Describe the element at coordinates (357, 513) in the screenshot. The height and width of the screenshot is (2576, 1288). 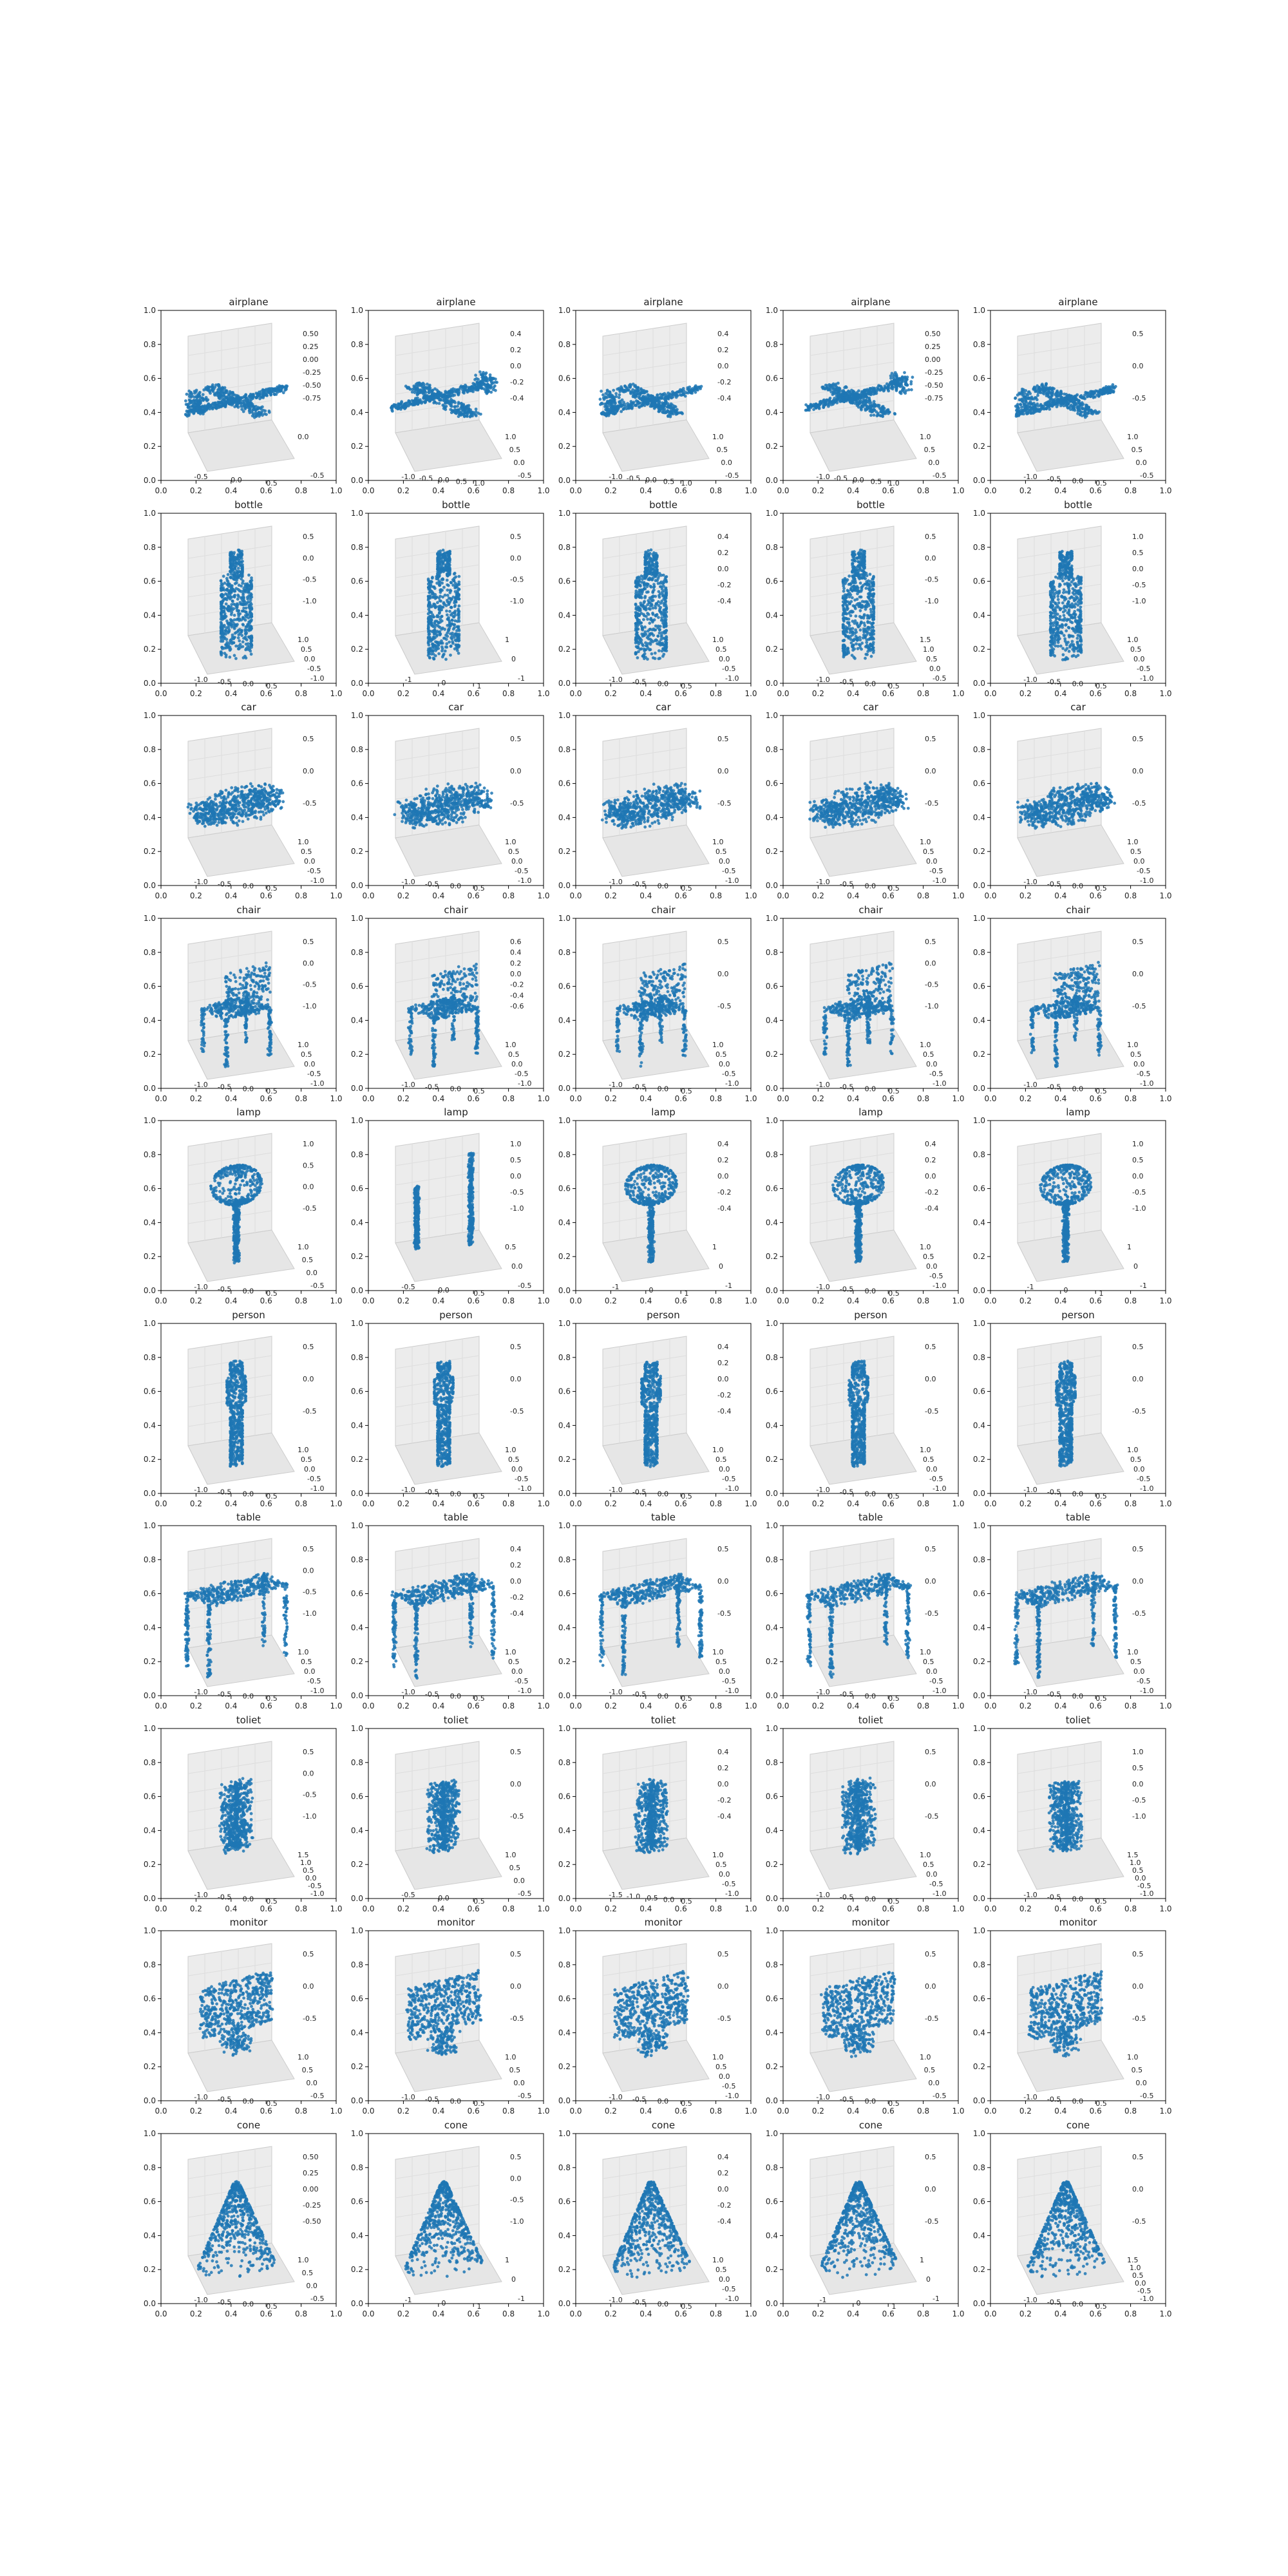
I see `y-tick-label: 1.0` at that location.